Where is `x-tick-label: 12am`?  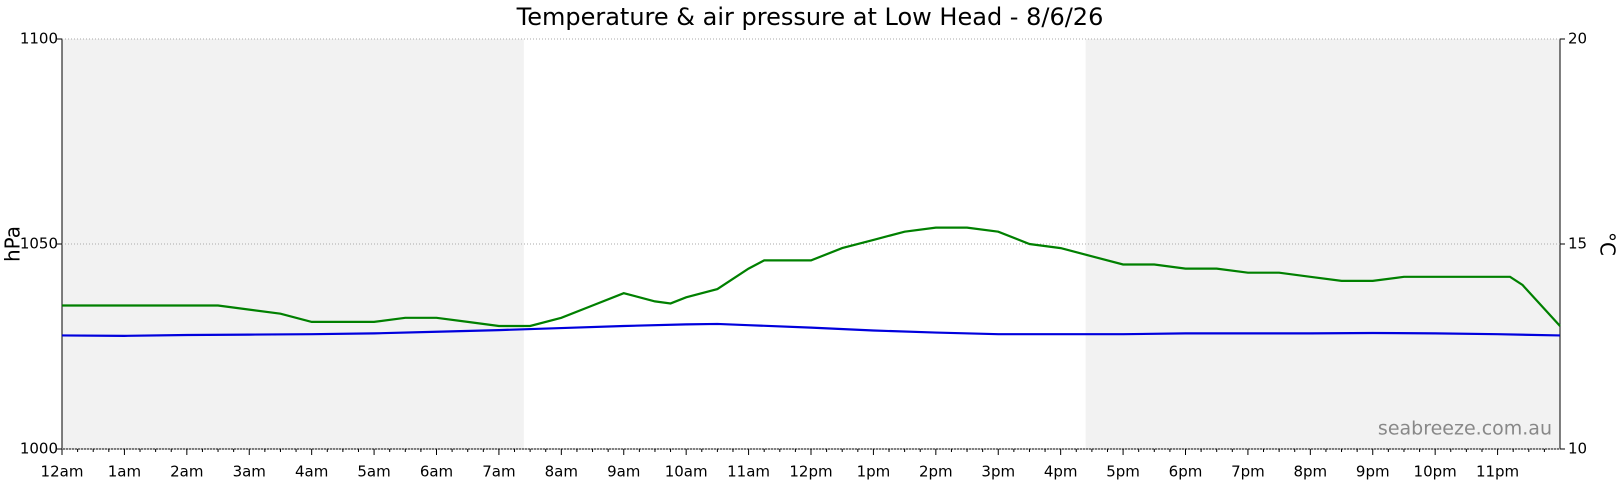 x-tick-label: 12am is located at coordinates (62, 472).